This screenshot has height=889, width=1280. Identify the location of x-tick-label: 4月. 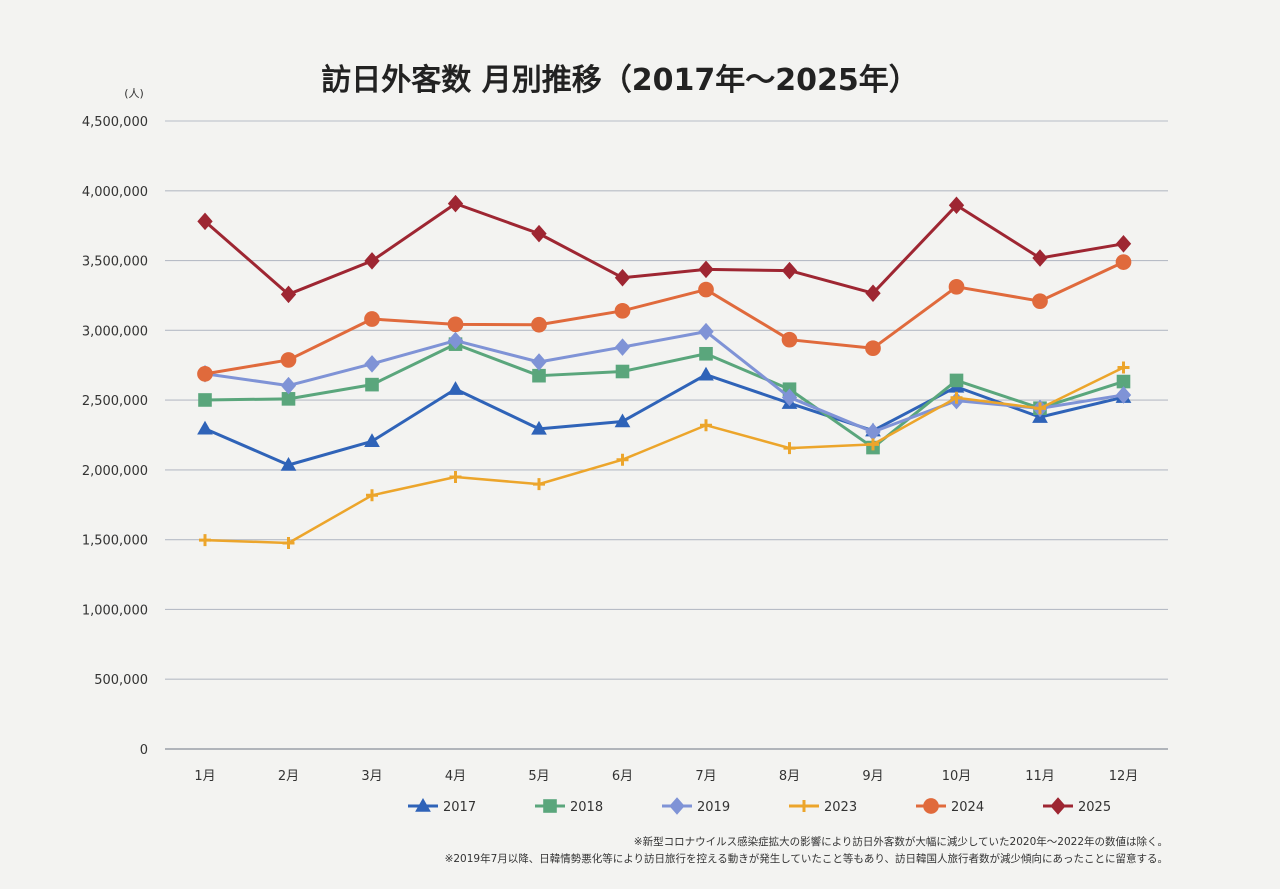
(455, 776).